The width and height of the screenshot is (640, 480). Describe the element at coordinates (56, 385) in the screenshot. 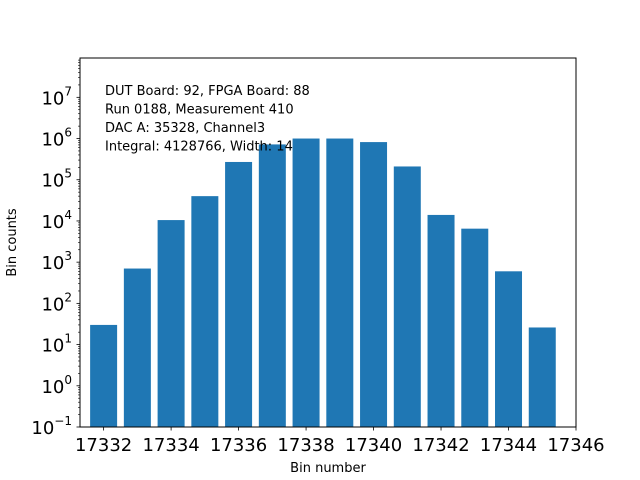

I see `y-tick-label-1: 10⁰` at that location.